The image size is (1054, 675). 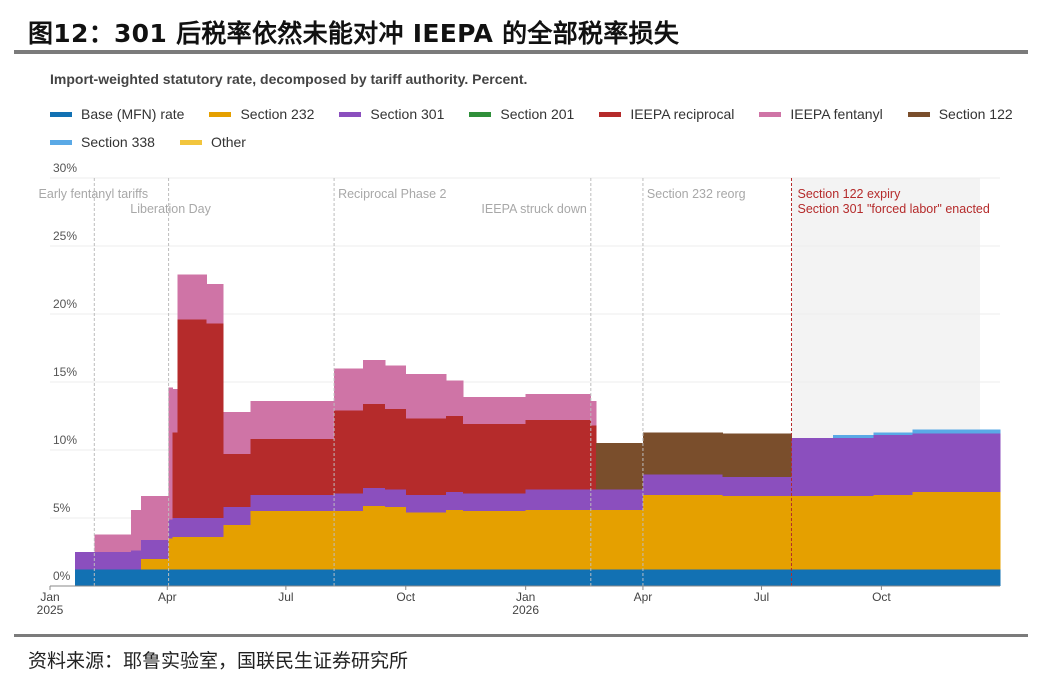 I want to click on legend-item-s301: Section 301, so click(x=391, y=114).